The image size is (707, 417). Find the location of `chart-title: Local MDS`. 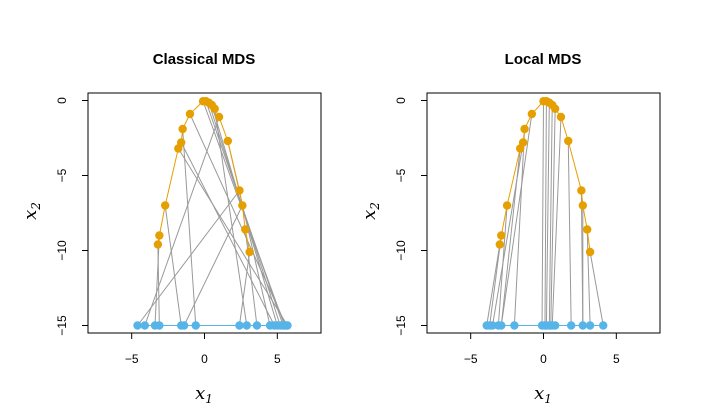

chart-title: Local MDS is located at coordinates (543, 59).